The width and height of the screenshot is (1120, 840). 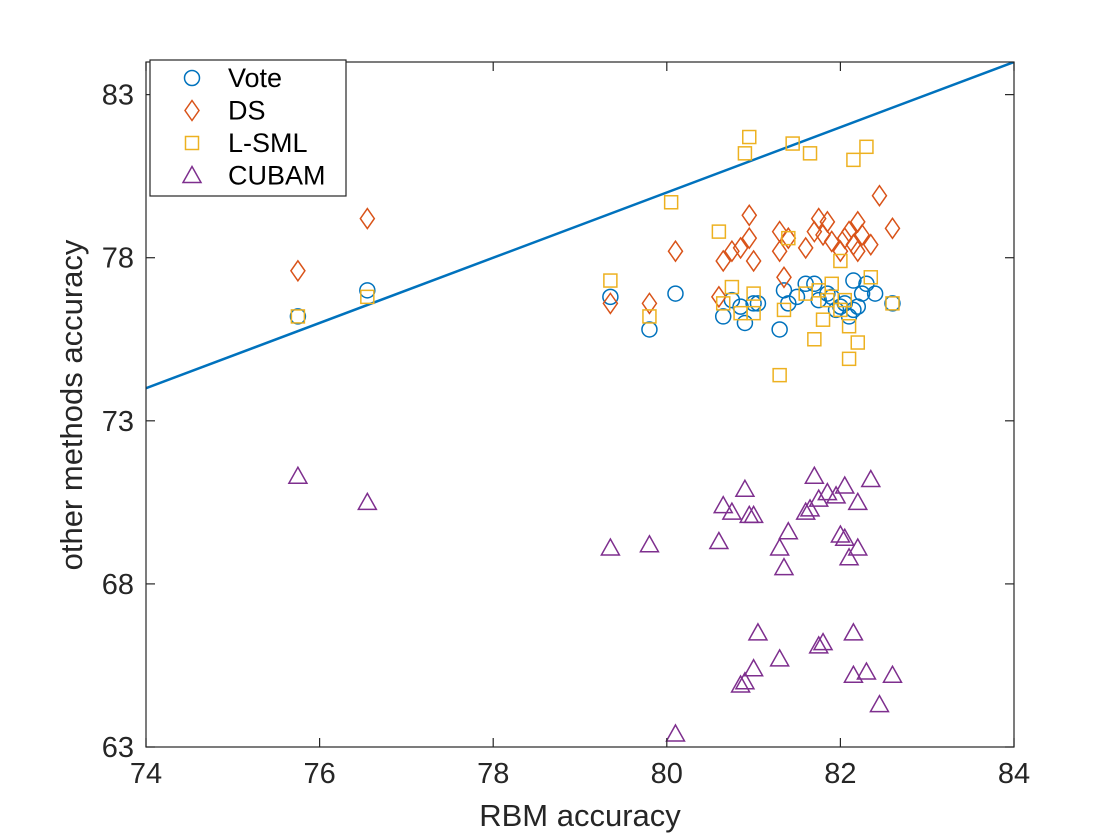 What do you see at coordinates (319, 774) in the screenshot?
I see `x-tick-label: 76` at bounding box center [319, 774].